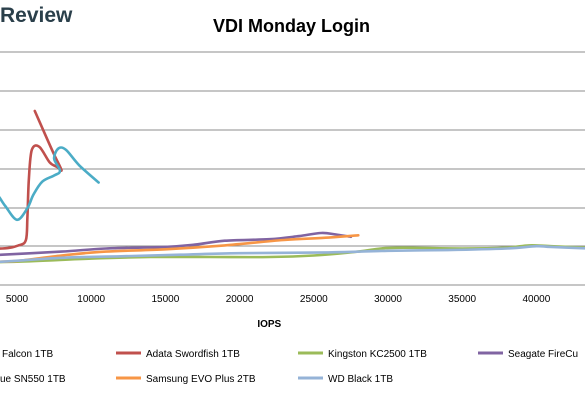  I want to click on chart-title: VDI Monday Login, so click(292, 26).